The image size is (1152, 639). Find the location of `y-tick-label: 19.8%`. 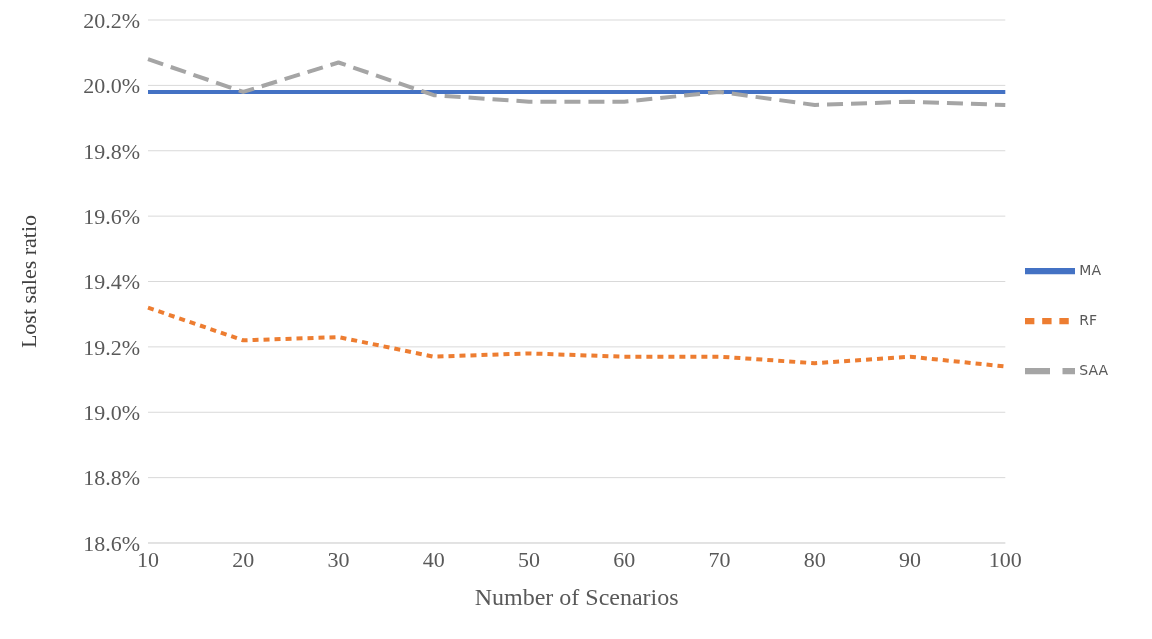

y-tick-label: 19.8% is located at coordinates (111, 151).